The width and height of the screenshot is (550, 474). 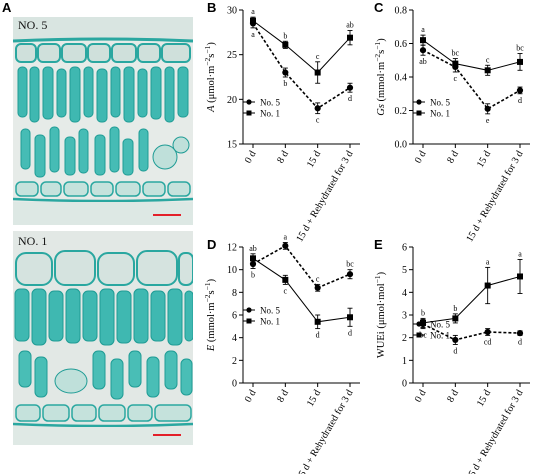 I want to click on panel-letter-b: B, so click(x=212, y=7).